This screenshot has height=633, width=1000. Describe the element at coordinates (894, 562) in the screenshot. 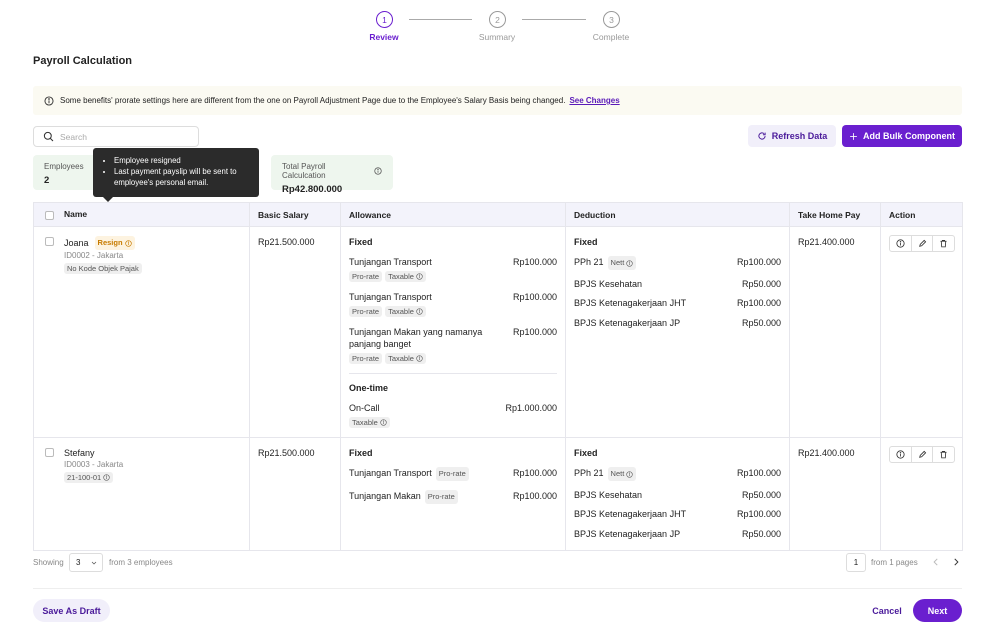

I see `pages-count: from 1 pages` at that location.